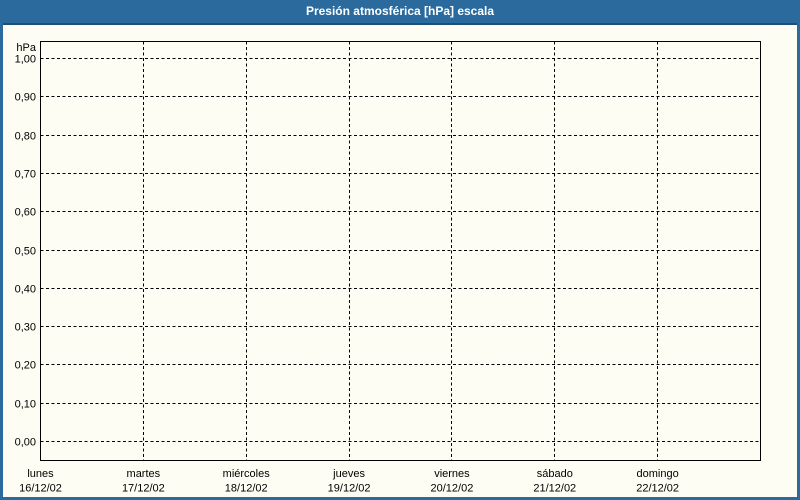 The width and height of the screenshot is (800, 500). What do you see at coordinates (25, 175) in the screenshot?
I see `y-tick-label: 0,70` at bounding box center [25, 175].